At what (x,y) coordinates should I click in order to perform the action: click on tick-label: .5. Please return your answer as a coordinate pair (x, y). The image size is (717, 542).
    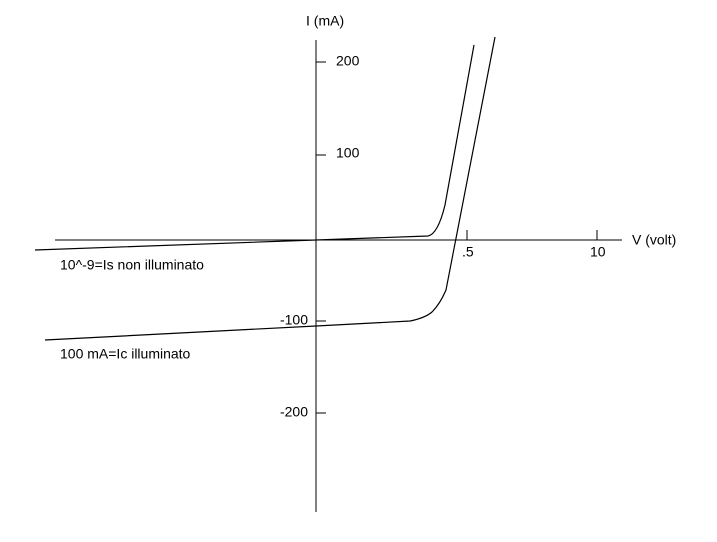
    Looking at the image, I should click on (468, 252).